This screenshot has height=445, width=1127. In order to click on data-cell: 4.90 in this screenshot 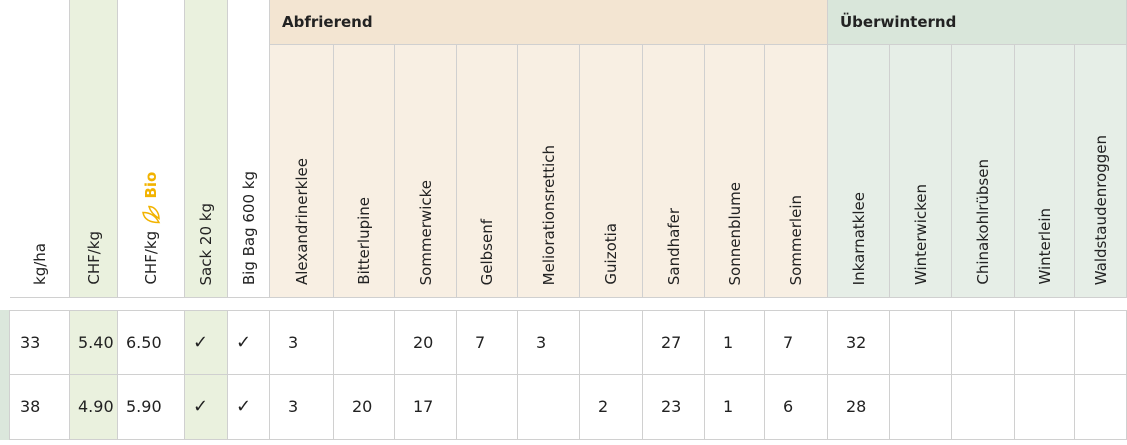, I will do `click(94, 407)`.